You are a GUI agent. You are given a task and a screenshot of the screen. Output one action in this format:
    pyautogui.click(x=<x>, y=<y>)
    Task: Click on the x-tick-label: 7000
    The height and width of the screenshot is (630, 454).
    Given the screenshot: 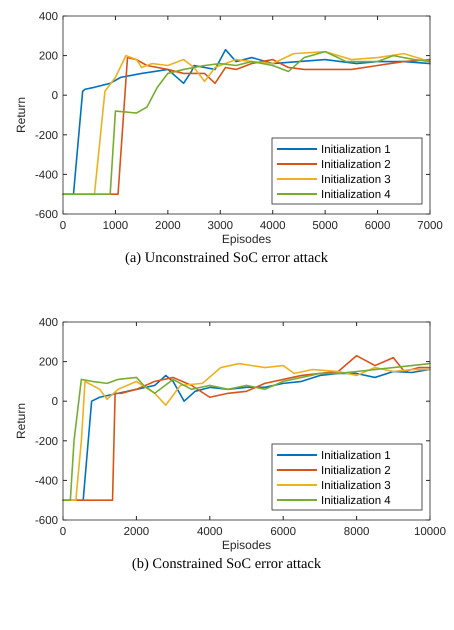 What is the action you would take?
    pyautogui.click(x=430, y=226)
    